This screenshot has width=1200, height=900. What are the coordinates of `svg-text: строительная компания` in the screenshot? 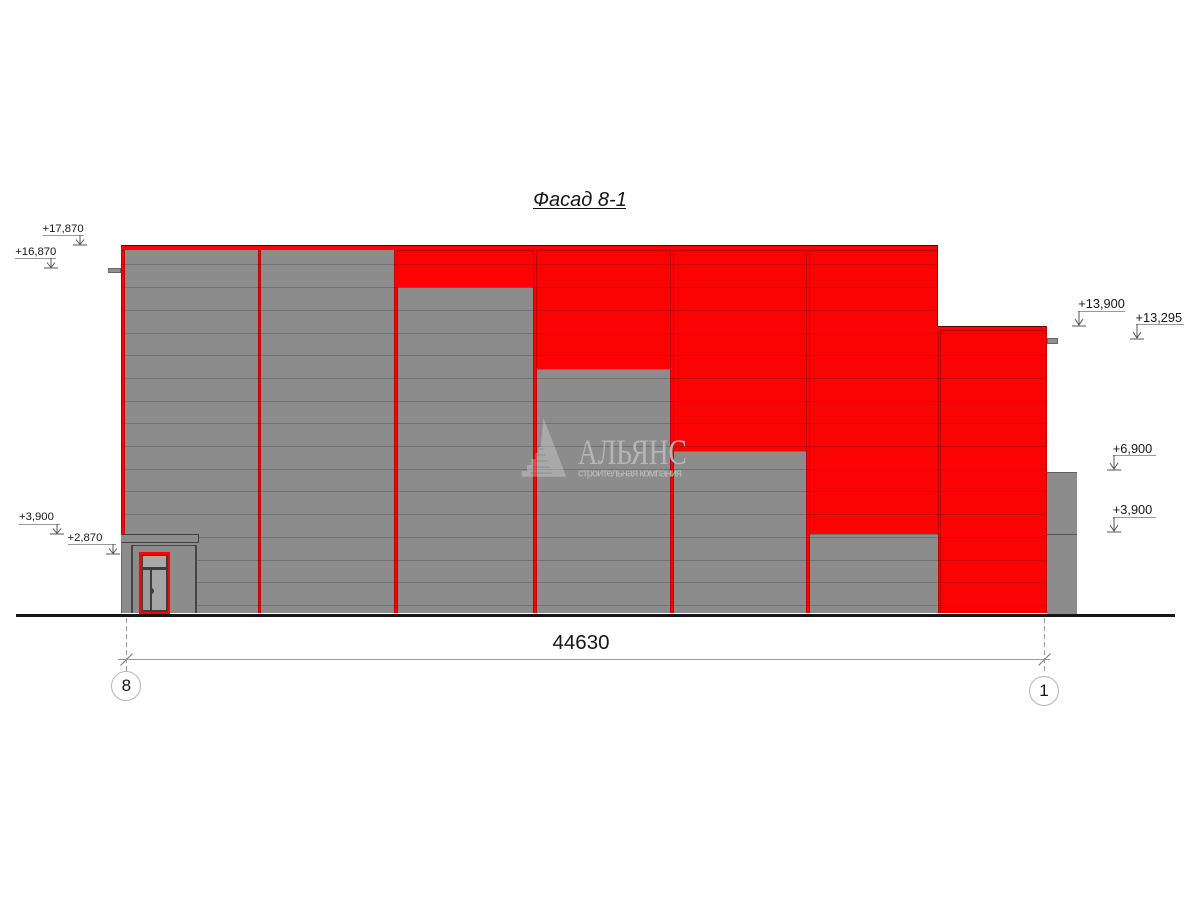 It's located at (630, 474).